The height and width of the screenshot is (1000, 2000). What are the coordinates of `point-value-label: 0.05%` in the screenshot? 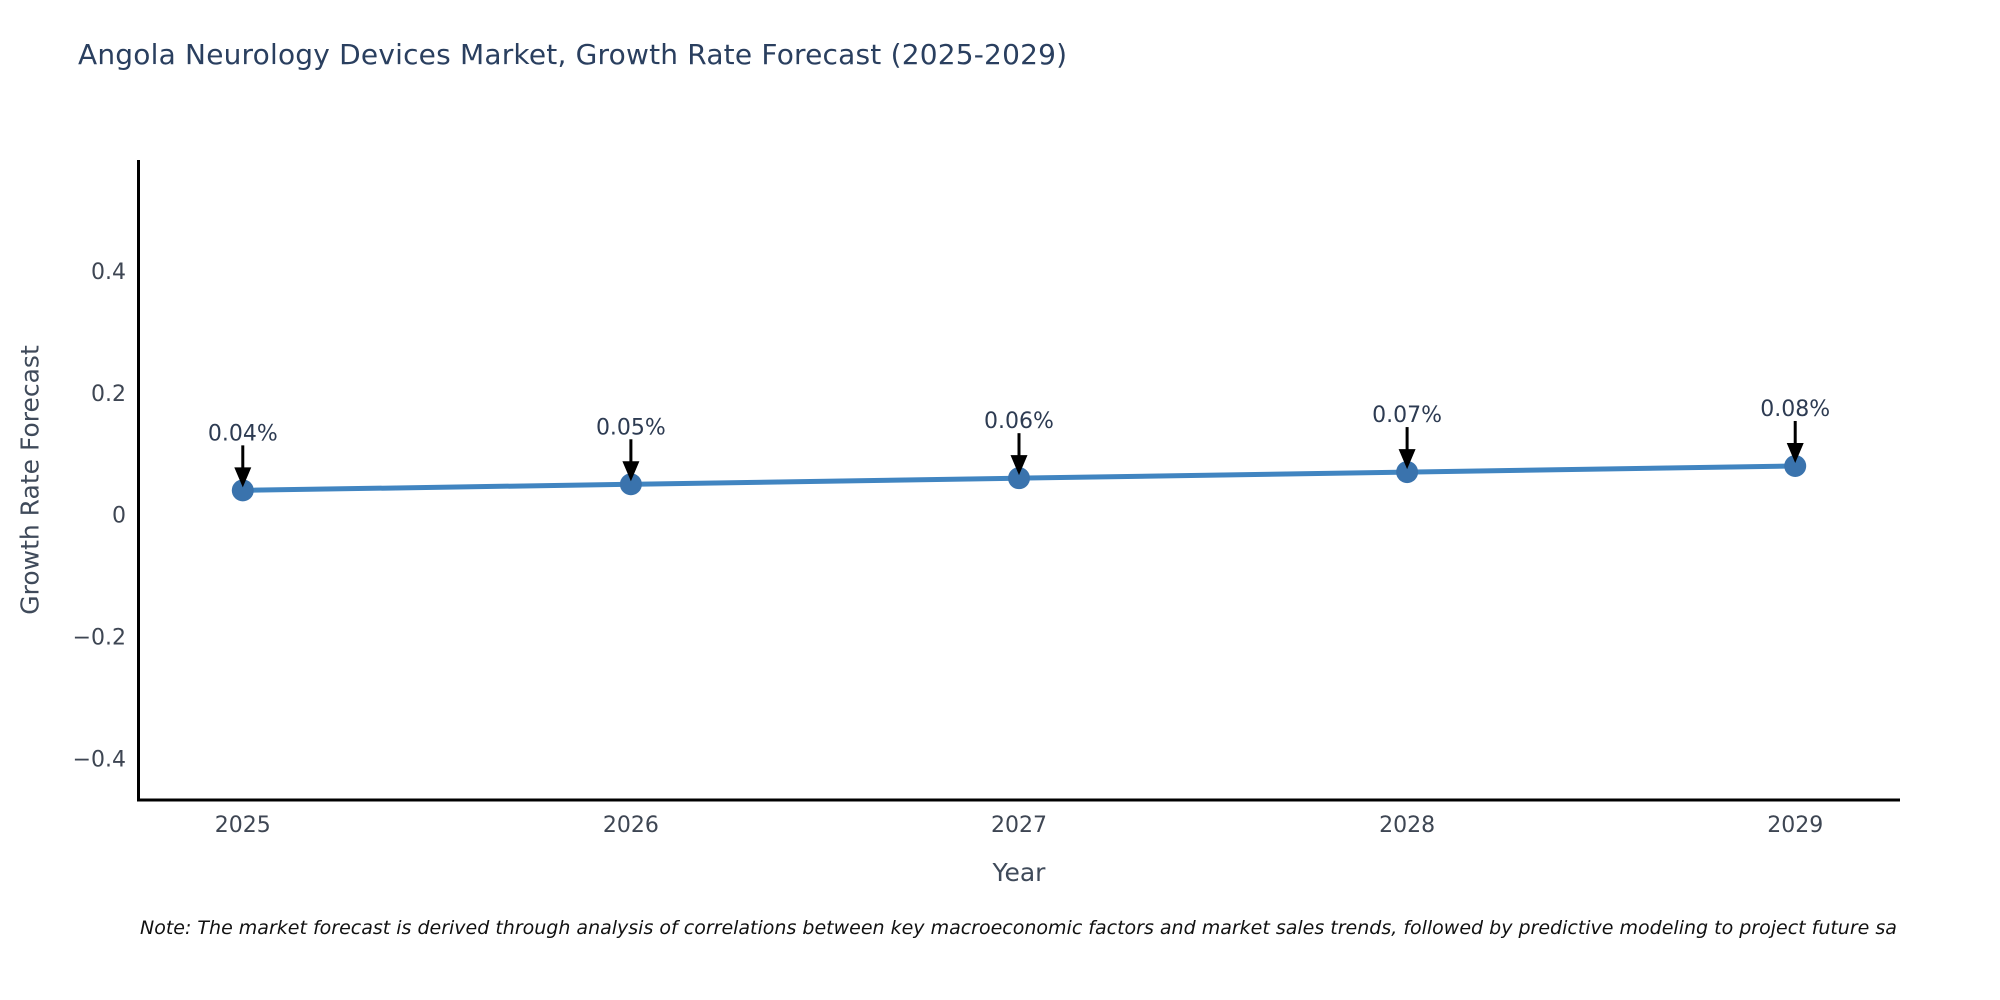 It's located at (631, 427).